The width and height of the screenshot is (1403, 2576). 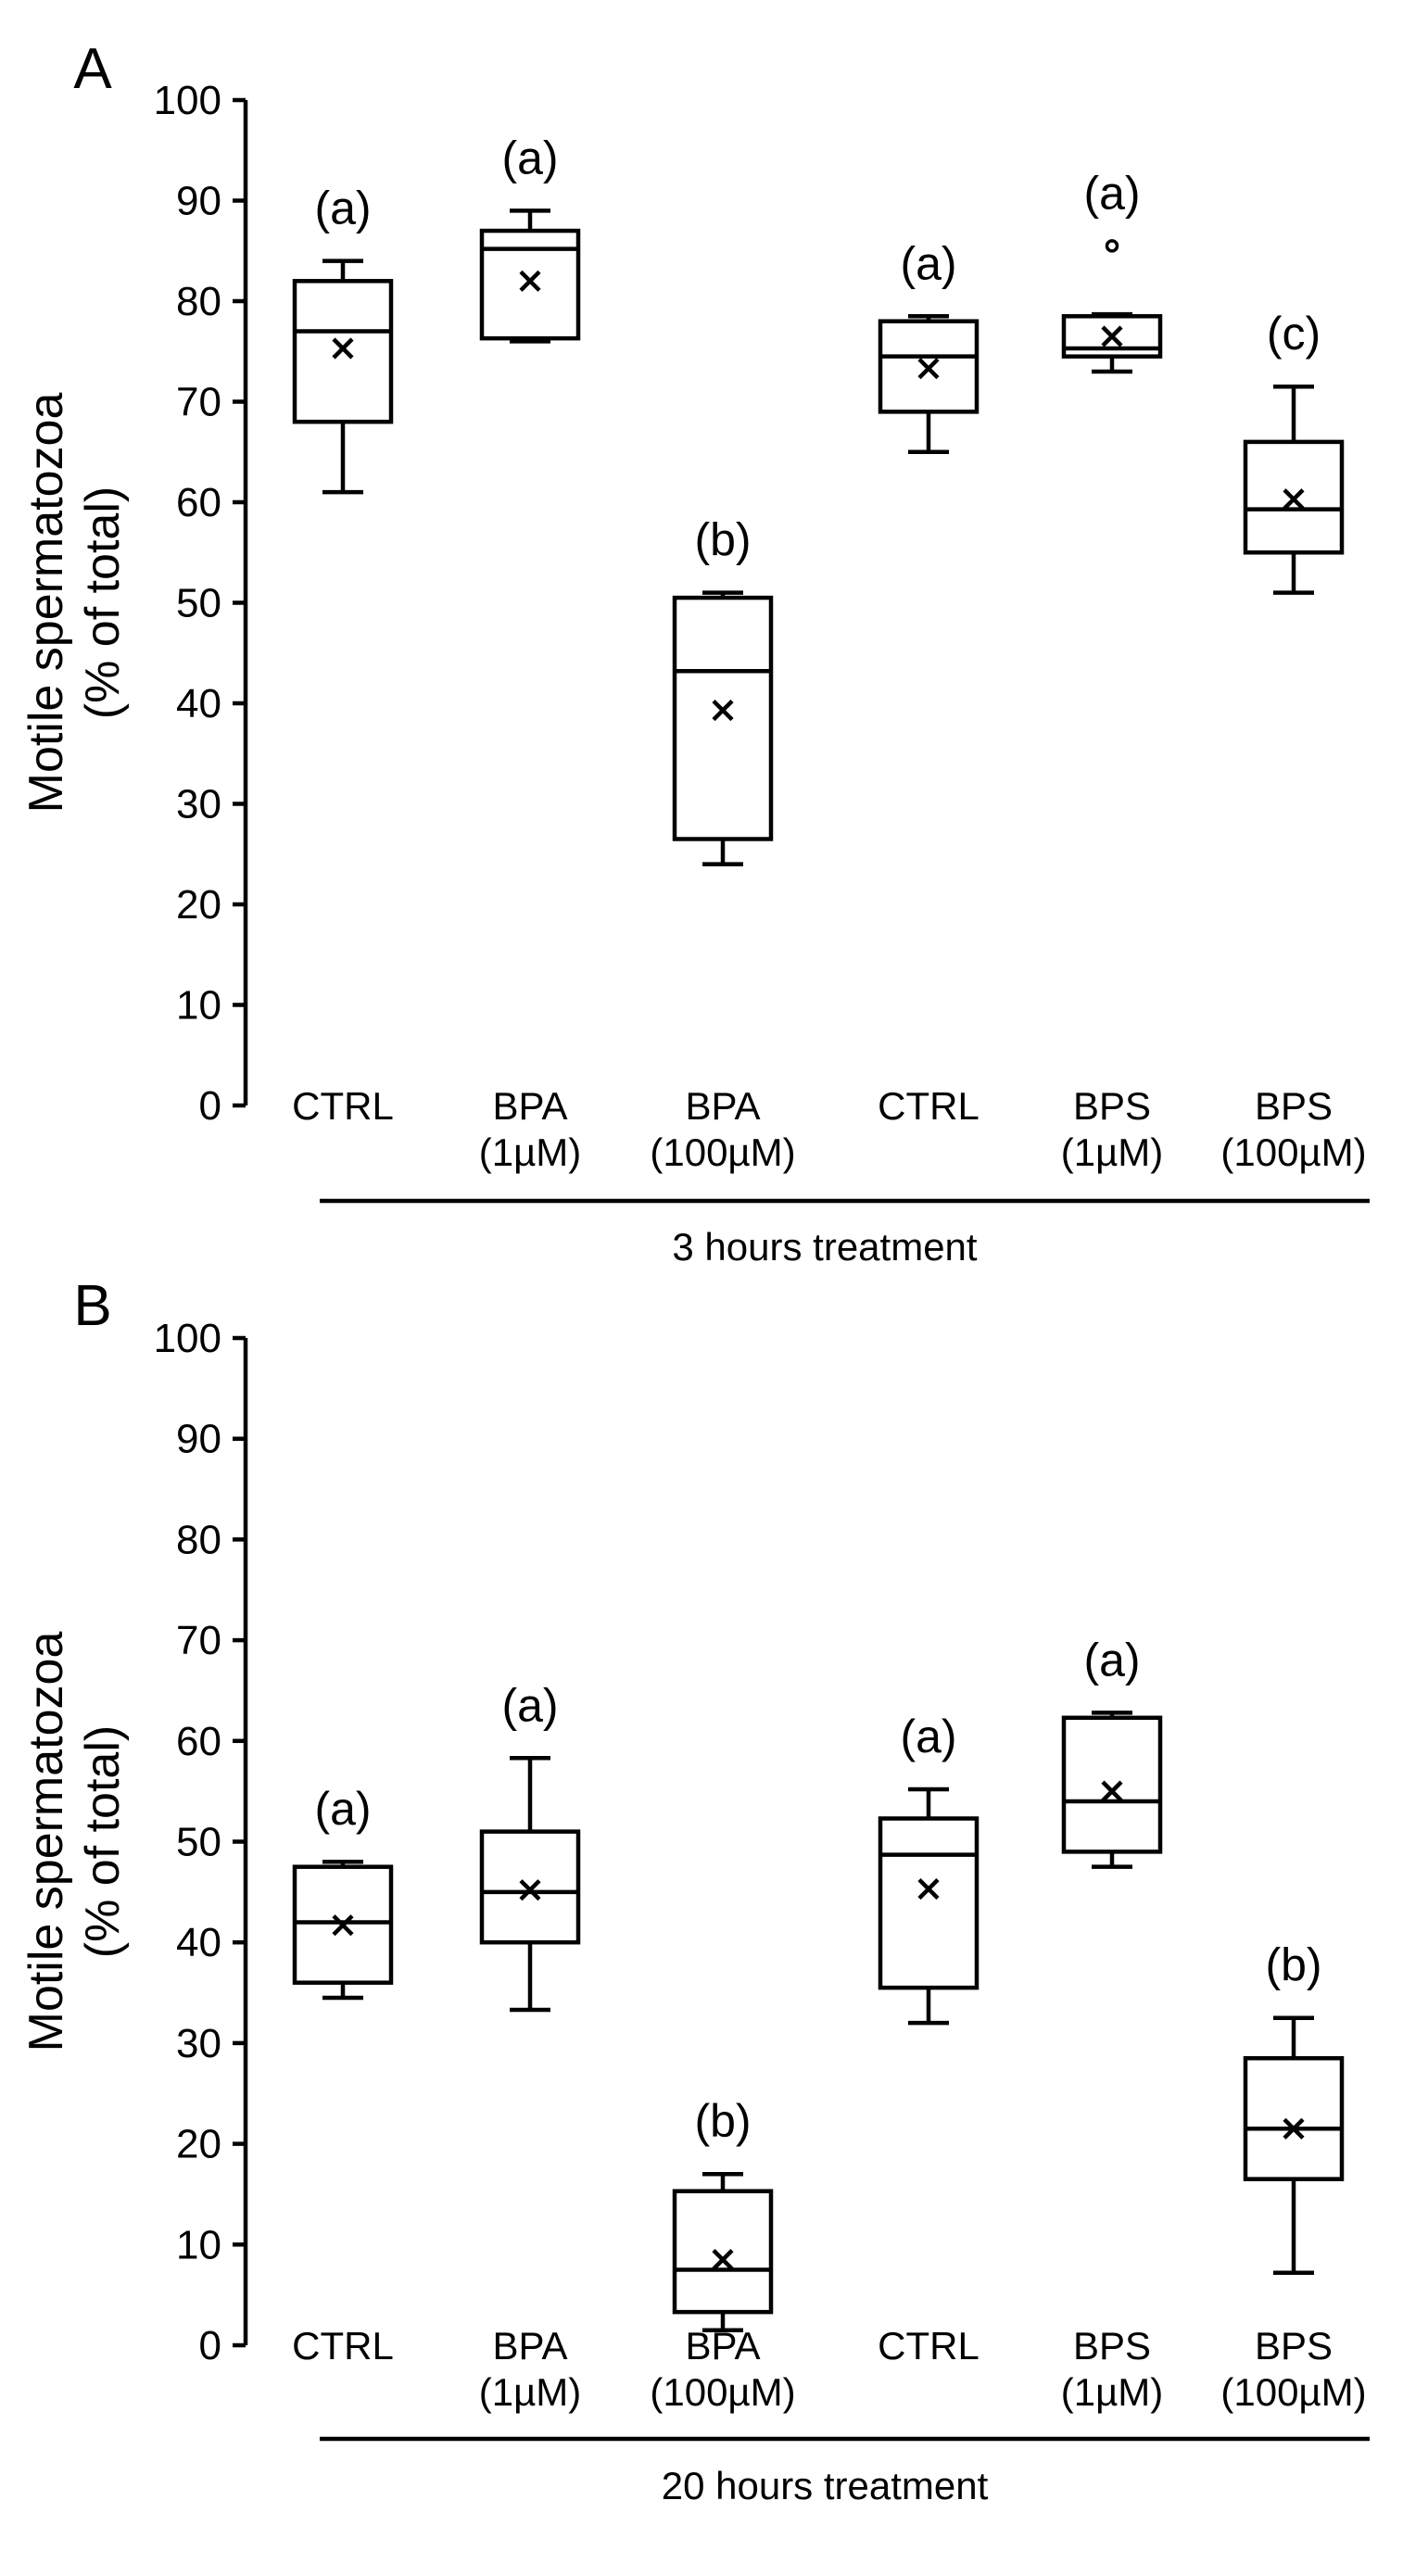 I want to click on treatment-label: 3 hours treatment, so click(x=825, y=1247).